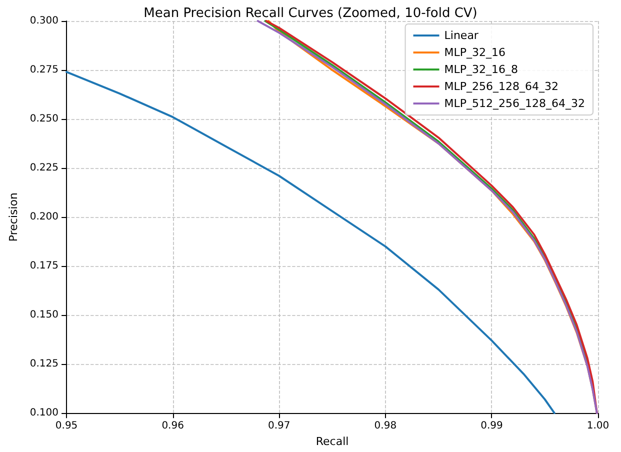 Image resolution: width=621 pixels, height=452 pixels. I want to click on x-tick-label: 0.98, so click(385, 426).